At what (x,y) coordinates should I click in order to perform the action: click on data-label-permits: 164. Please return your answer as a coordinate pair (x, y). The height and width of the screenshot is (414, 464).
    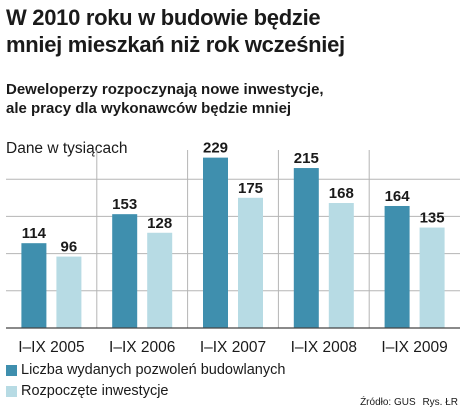
    Looking at the image, I should click on (398, 196).